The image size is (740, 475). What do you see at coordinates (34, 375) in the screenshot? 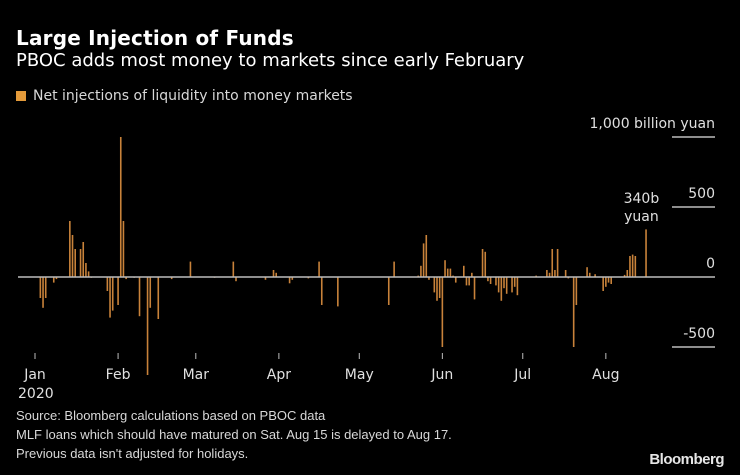
I see `x-tick-label: Jan` at bounding box center [34, 375].